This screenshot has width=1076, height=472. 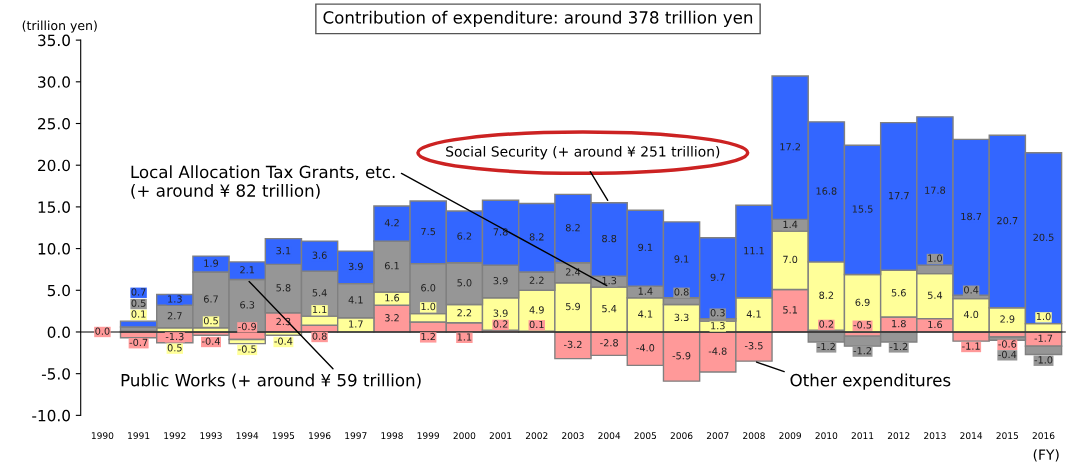 I want to click on data-label: 0.3, so click(x=717, y=313).